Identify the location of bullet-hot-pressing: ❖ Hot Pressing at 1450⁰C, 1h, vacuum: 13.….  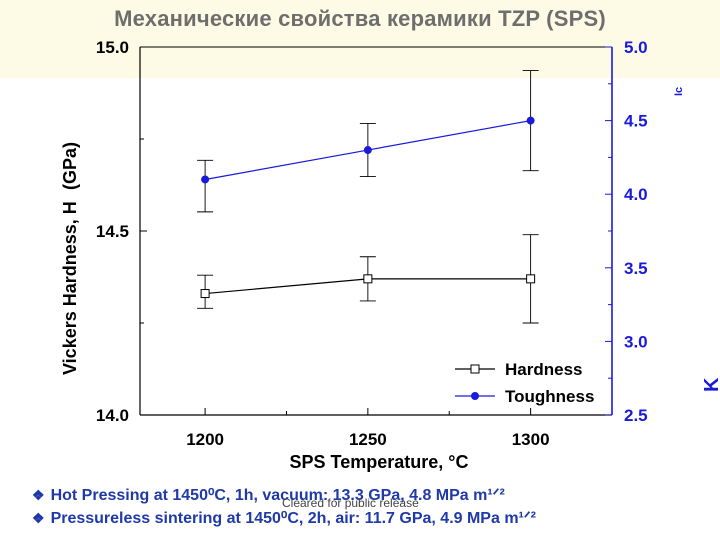
(376, 495).